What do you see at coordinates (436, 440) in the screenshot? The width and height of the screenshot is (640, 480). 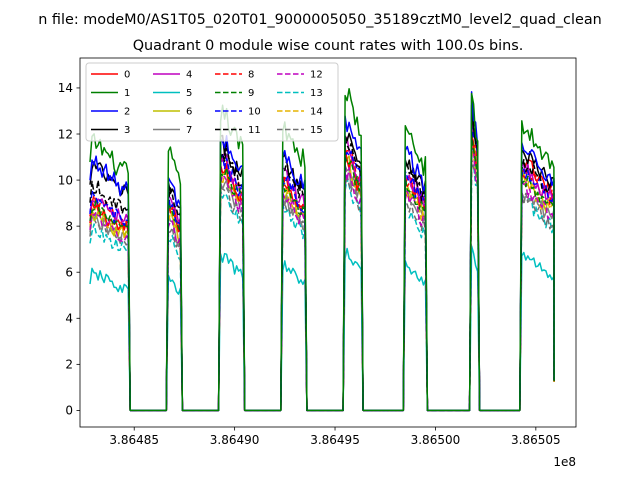 I see `x-tick-label: 3.86500` at bounding box center [436, 440].